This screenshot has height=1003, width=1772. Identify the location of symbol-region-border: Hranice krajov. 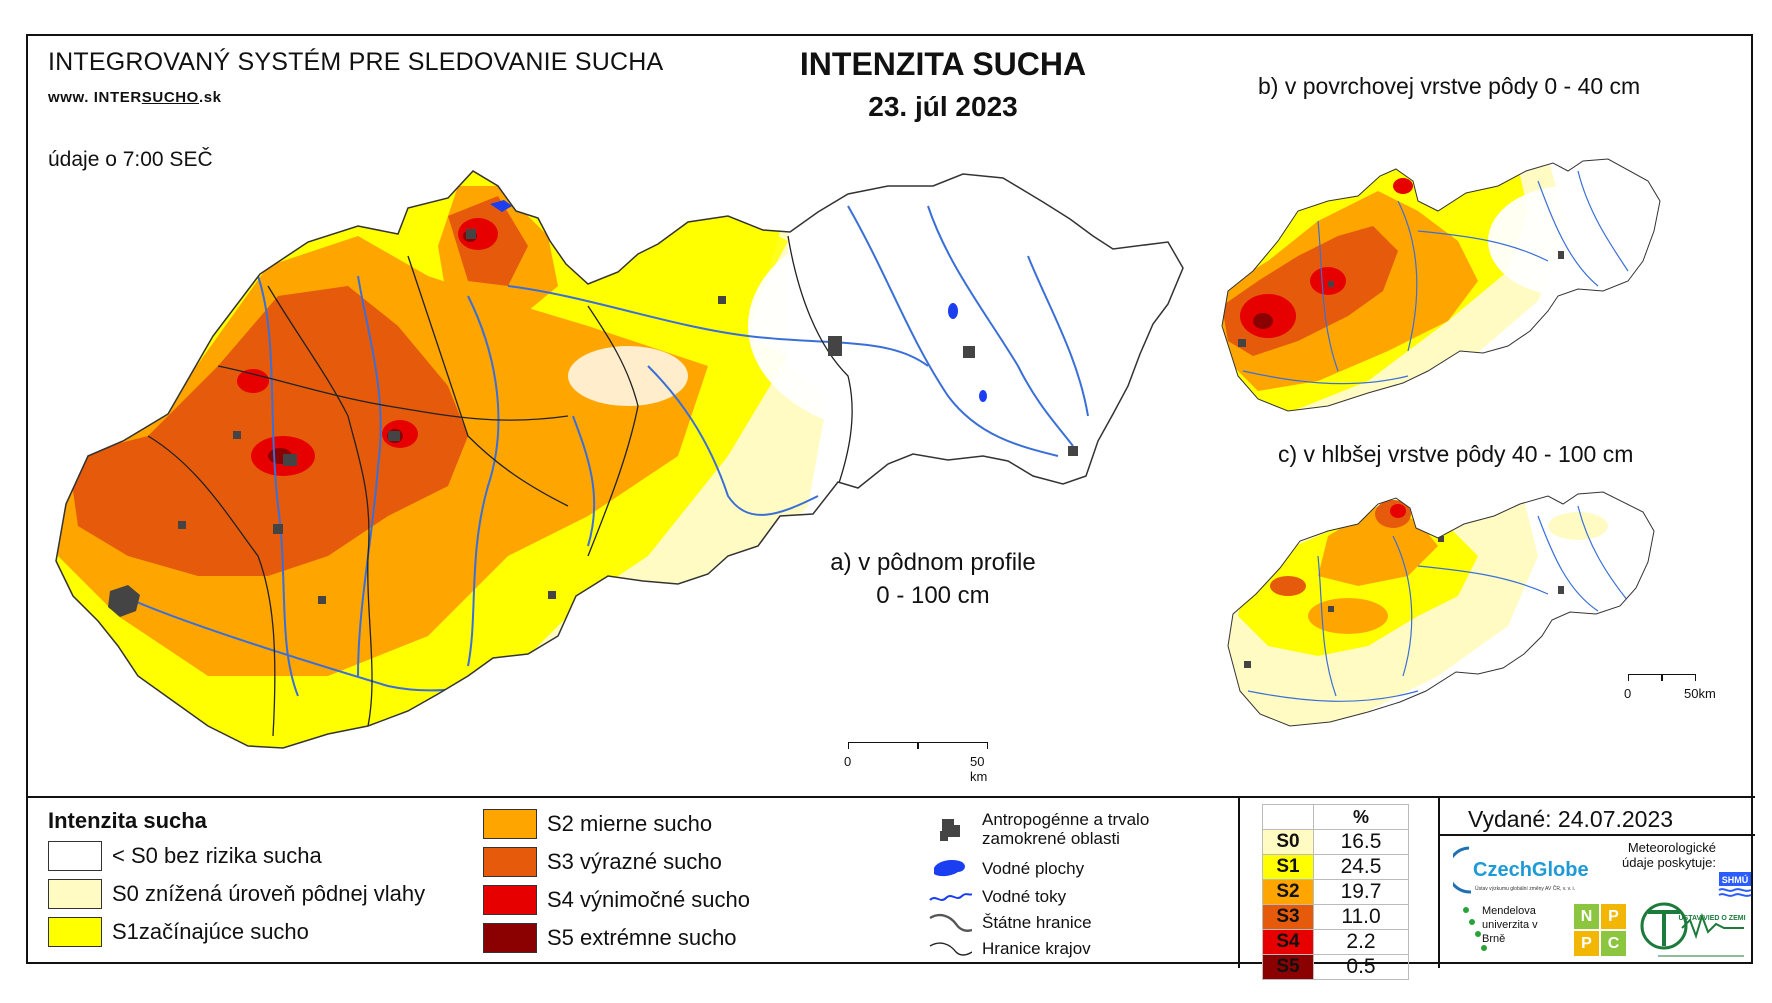
(1009, 948).